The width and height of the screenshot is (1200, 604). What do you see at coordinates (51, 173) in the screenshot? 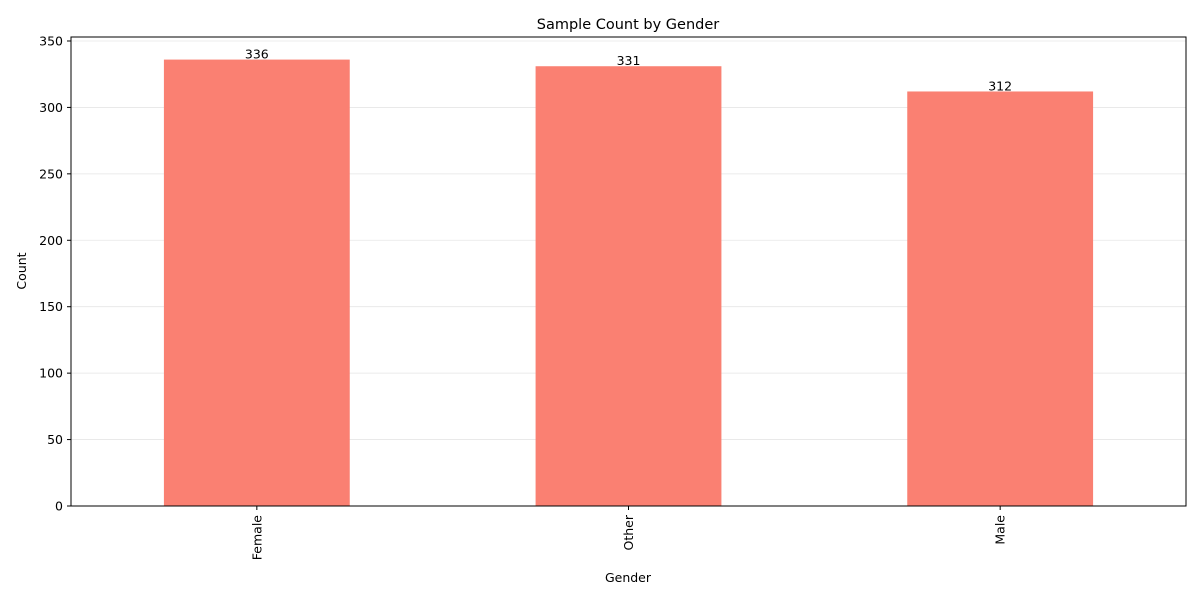
I see `y-tick-label: 250` at bounding box center [51, 173].